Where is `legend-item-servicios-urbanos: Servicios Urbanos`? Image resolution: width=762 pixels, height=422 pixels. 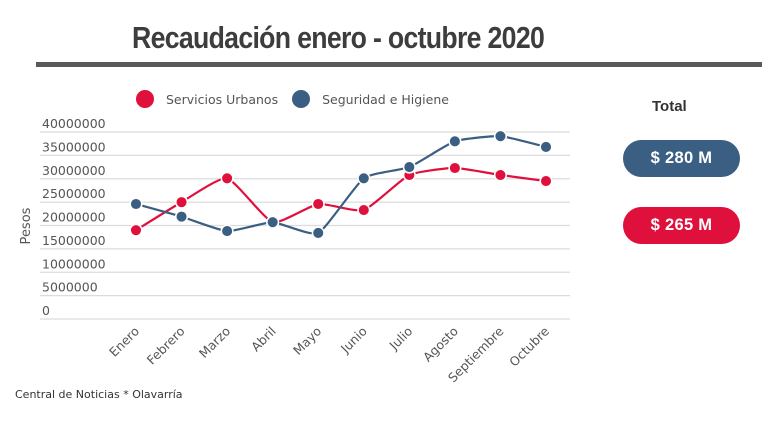 legend-item-servicios-urbanos: Servicios Urbanos is located at coordinates (207, 99).